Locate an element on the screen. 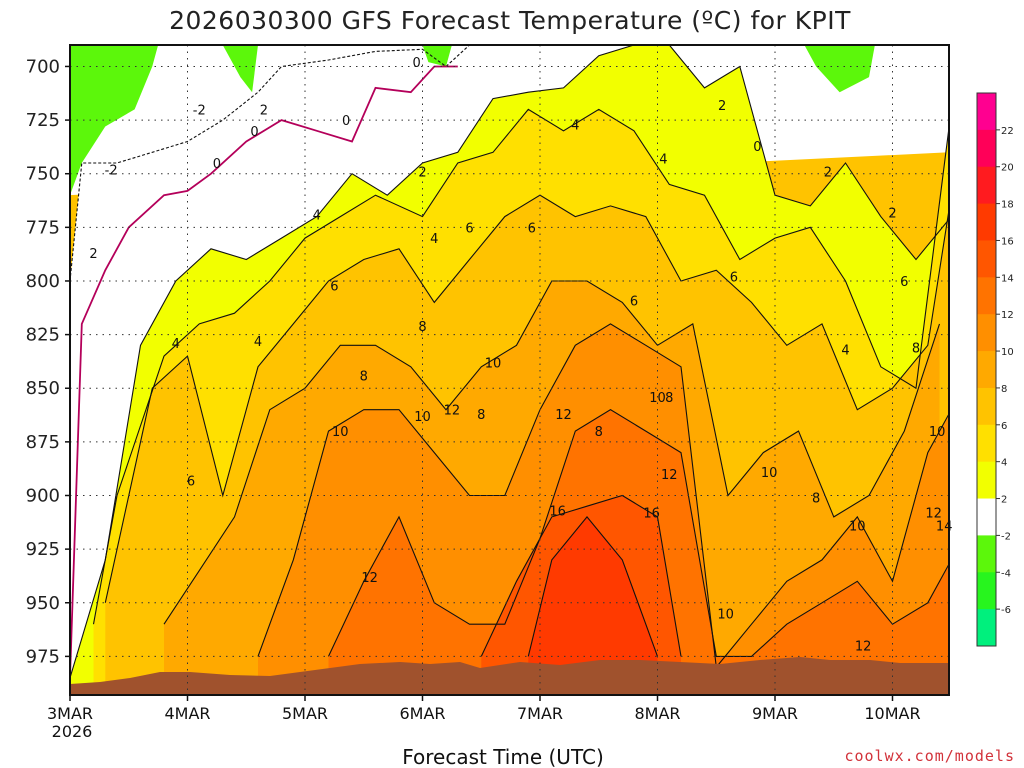 This screenshot has height=768, width=1024. colorbar-tick-label: 8 is located at coordinates (1004, 389).